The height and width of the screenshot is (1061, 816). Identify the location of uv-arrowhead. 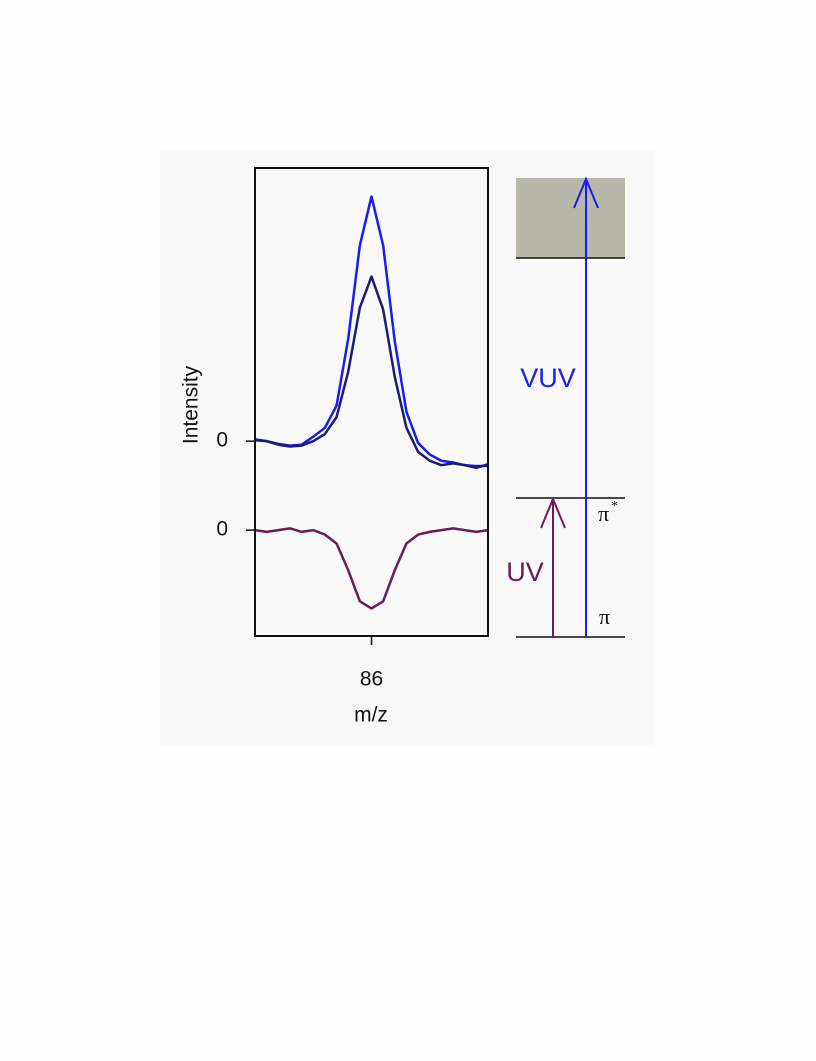
(553, 512).